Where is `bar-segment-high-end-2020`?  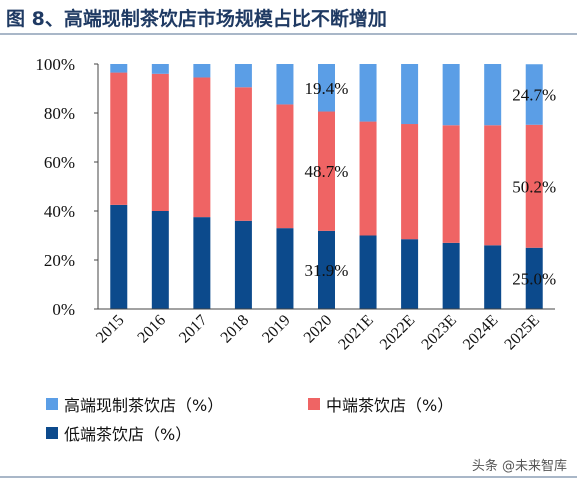 bar-segment-high-end-2020 is located at coordinates (326, 88).